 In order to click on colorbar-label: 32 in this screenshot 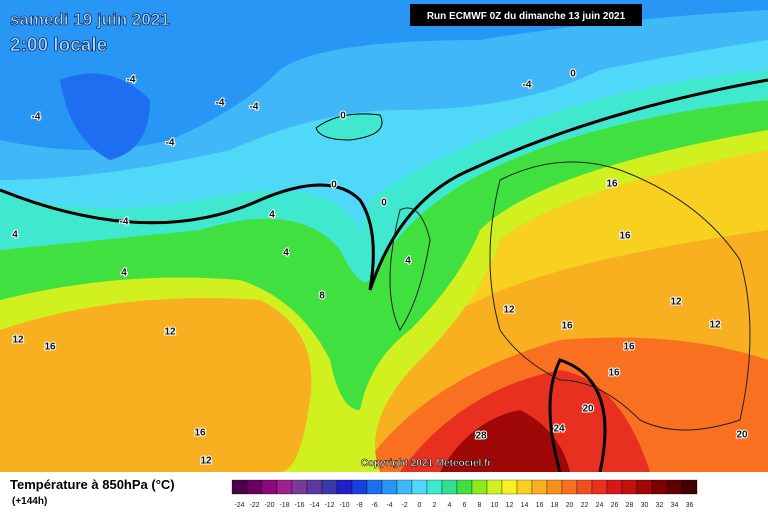, I will do `click(660, 505)`.